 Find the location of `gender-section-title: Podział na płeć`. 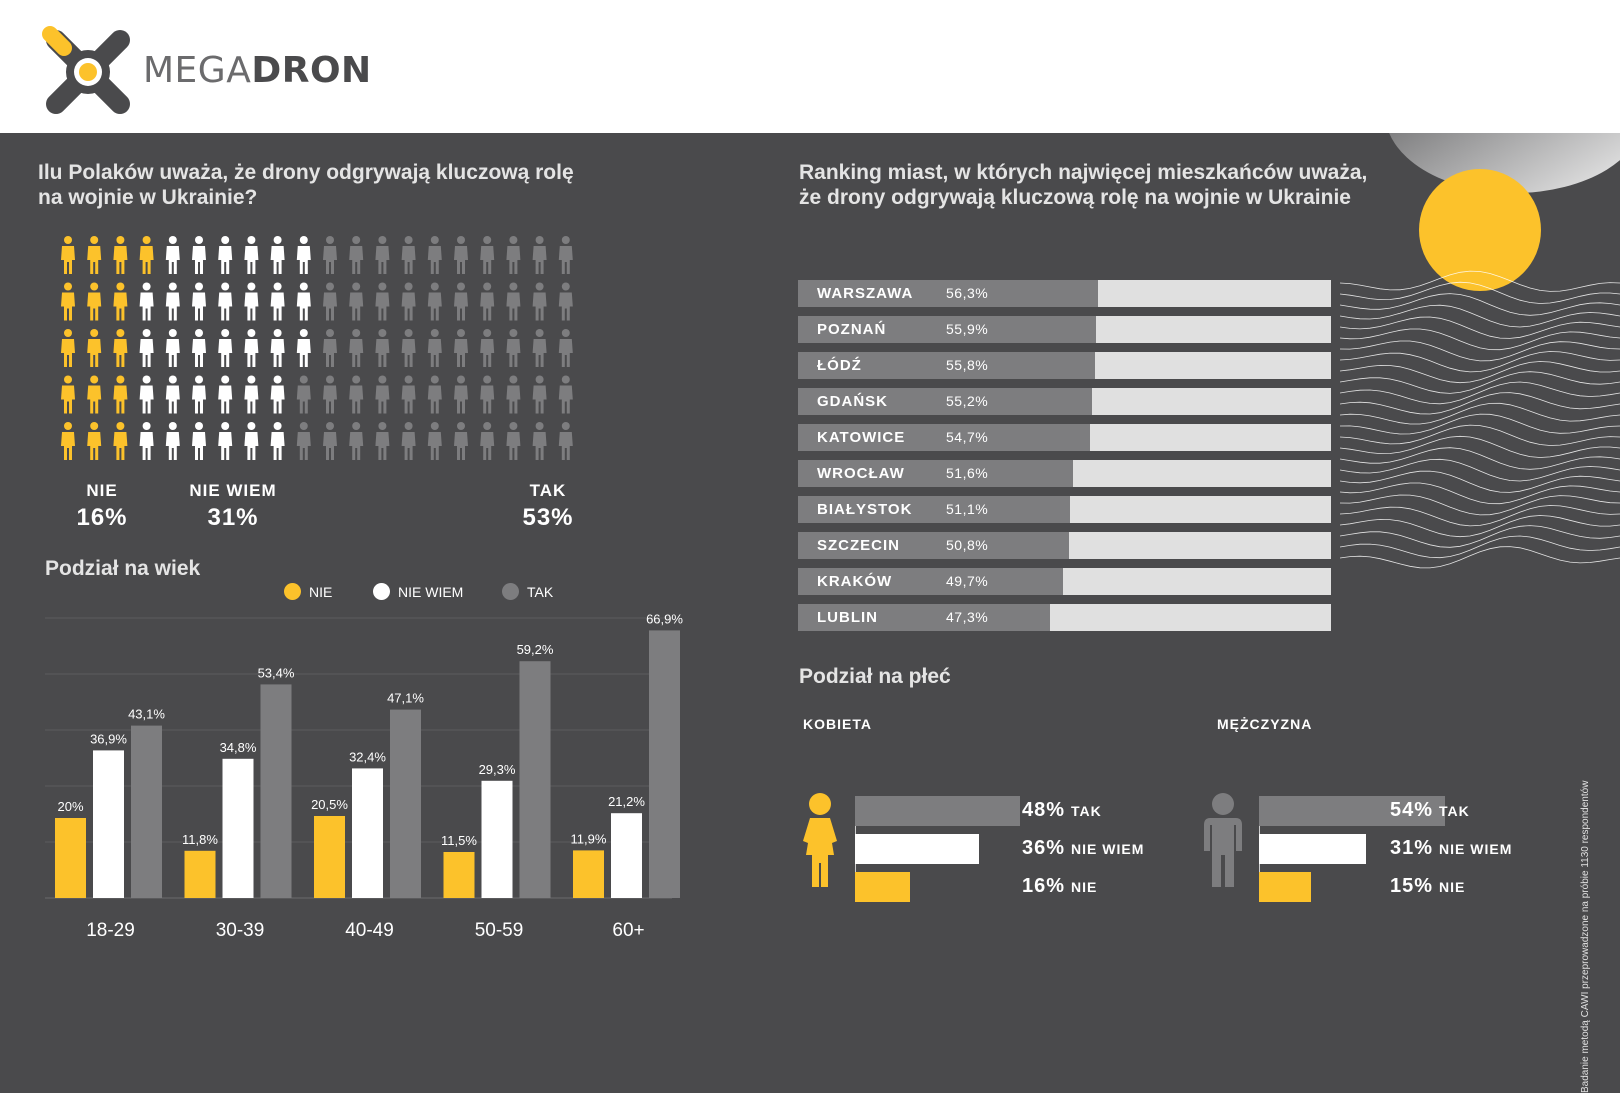

gender-section-title: Podział na płeć is located at coordinates (875, 676).